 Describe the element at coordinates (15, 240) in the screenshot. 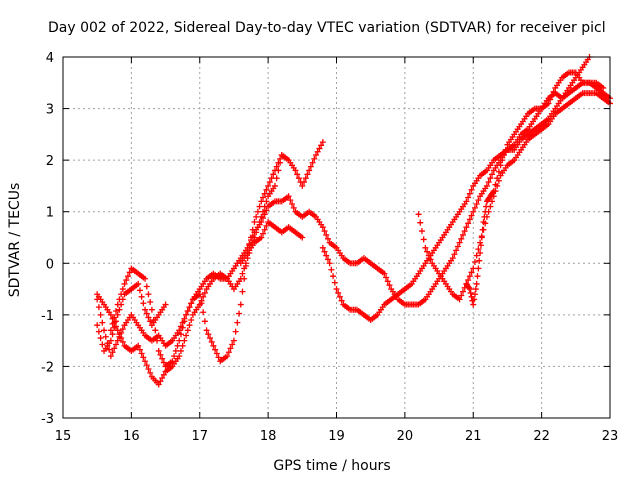

I see `y-axis-label: SDTVAR / TECUs` at that location.